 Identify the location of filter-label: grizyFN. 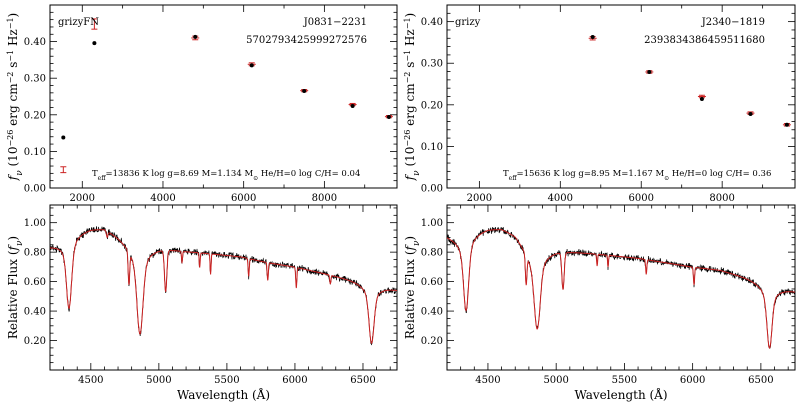
(78, 22).